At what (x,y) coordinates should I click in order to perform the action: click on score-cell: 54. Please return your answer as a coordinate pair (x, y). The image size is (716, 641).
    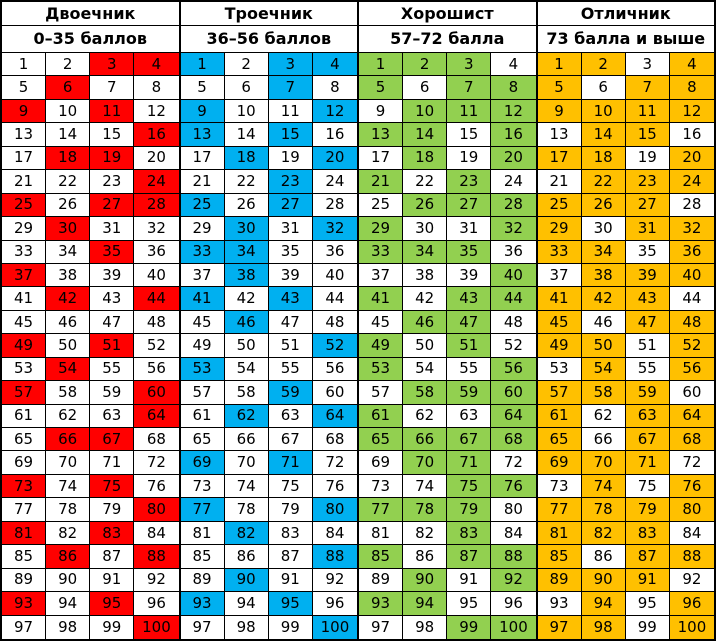
    Looking at the image, I should click on (68, 369).